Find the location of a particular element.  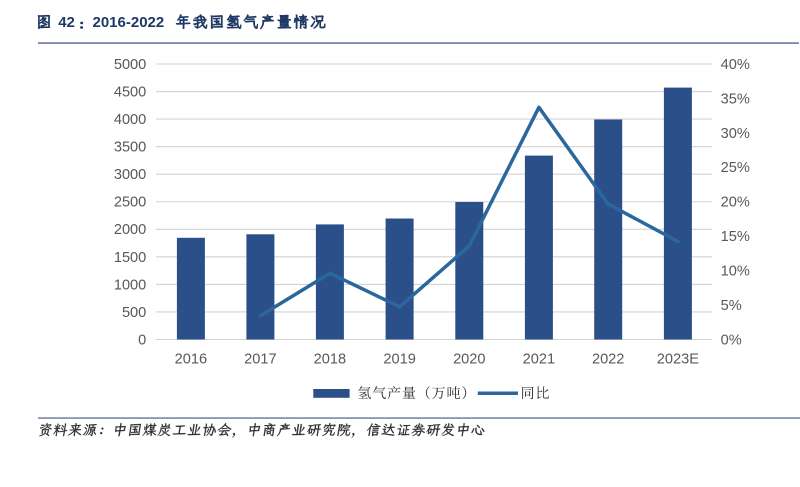

svg-text: 35% is located at coordinates (735, 99).